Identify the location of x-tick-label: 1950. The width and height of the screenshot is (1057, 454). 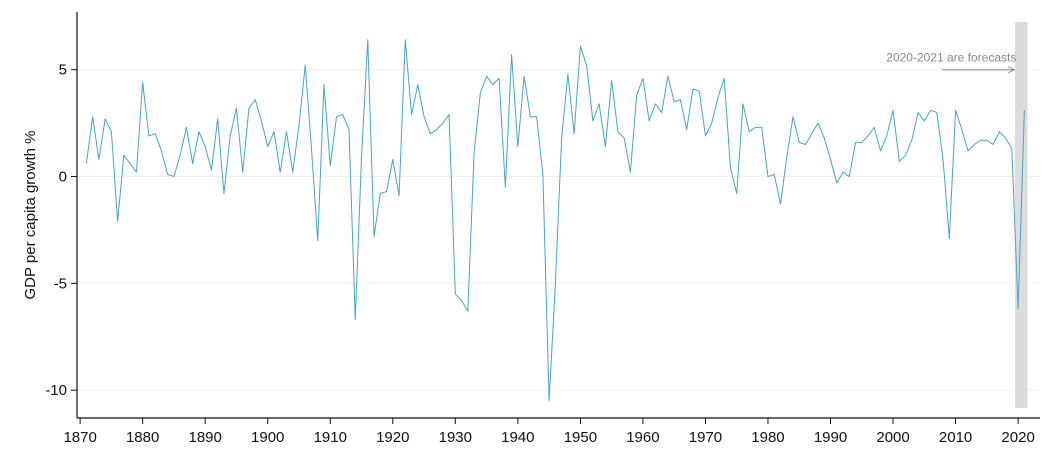
(580, 437).